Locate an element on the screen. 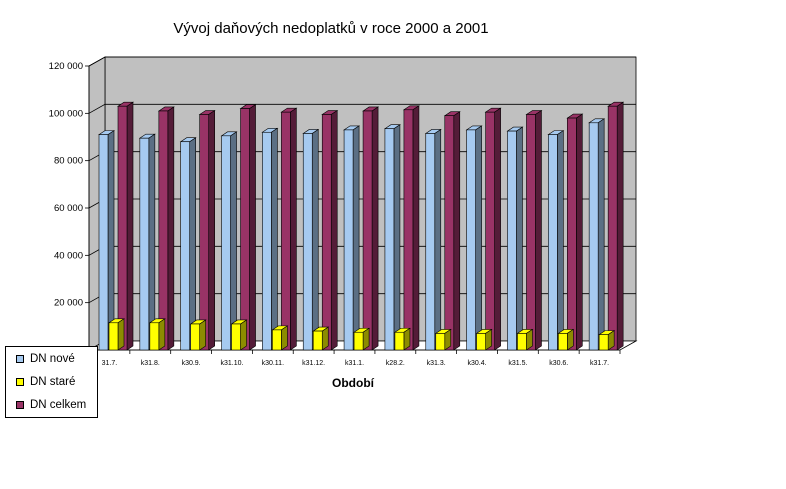 Image resolution: width=786 pixels, height=489 pixels. y-tick-label: 100 000 is located at coordinates (66, 113).